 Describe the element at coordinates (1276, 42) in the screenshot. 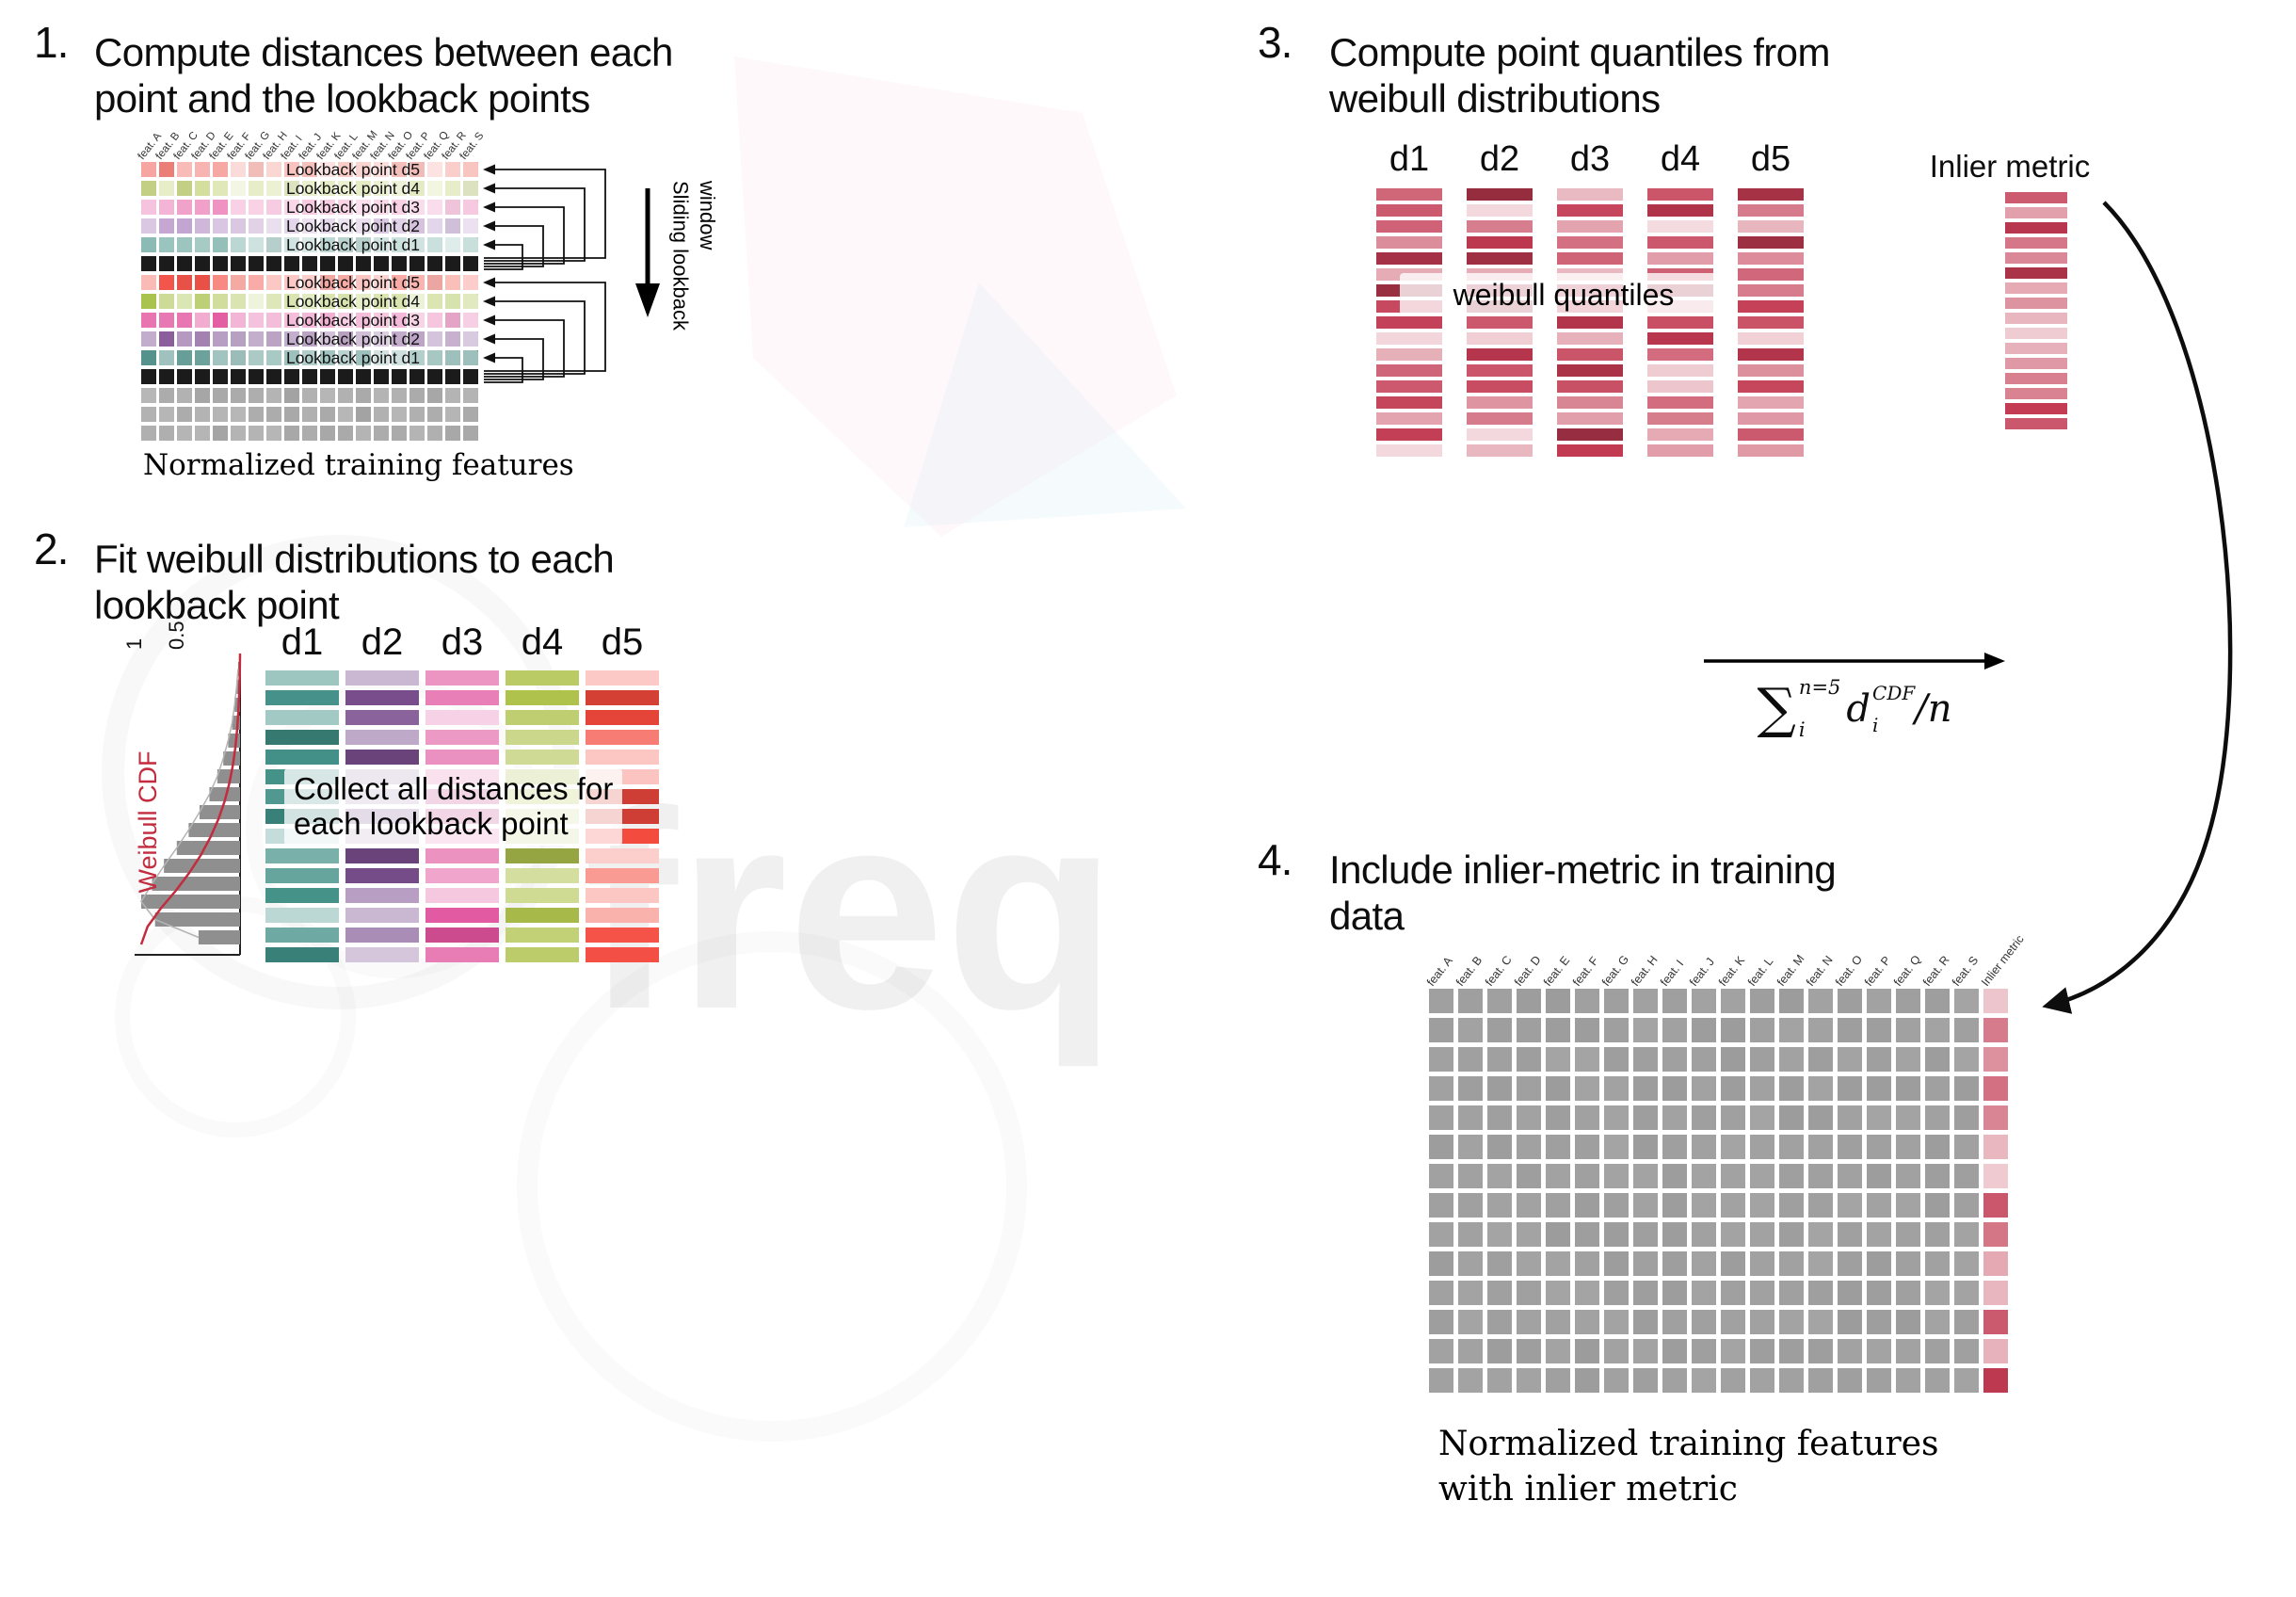

I see `panel3-number: 3.` at that location.